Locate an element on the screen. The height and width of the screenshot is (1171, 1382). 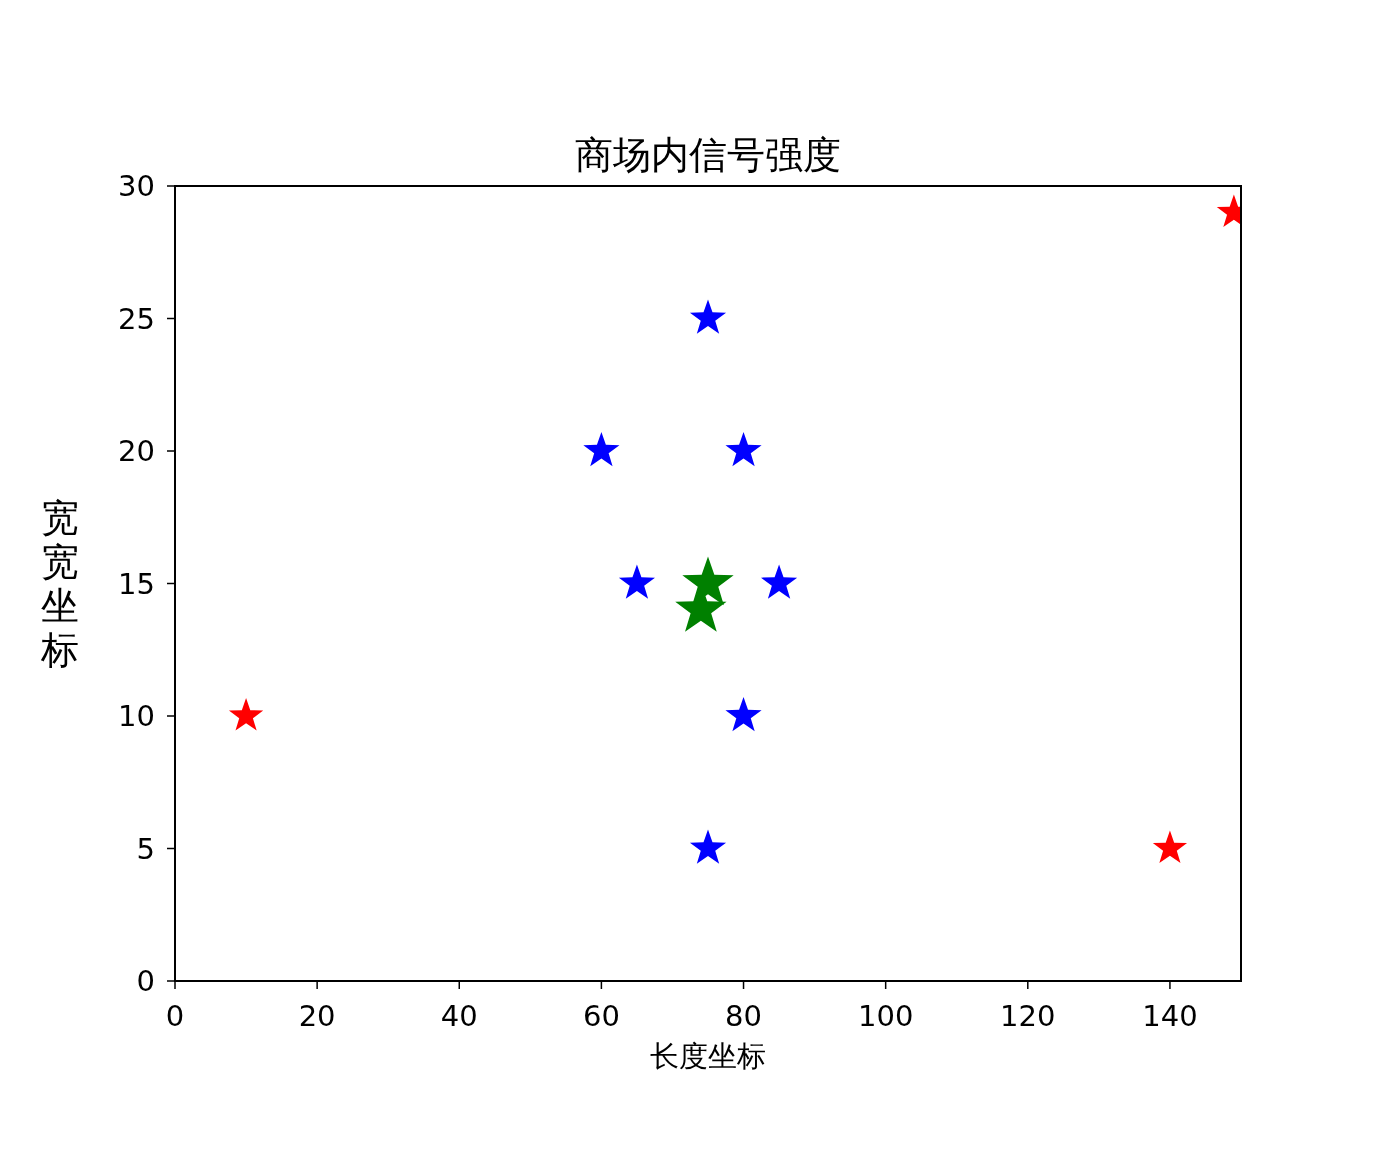
y-tick-label: 25 is located at coordinates (136, 318).